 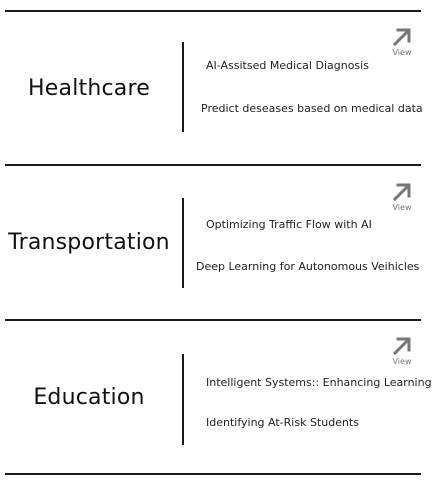 What do you see at coordinates (289, 224) in the screenshot?
I see `use-case-link: Optimizing Traffic Flow with AI` at bounding box center [289, 224].